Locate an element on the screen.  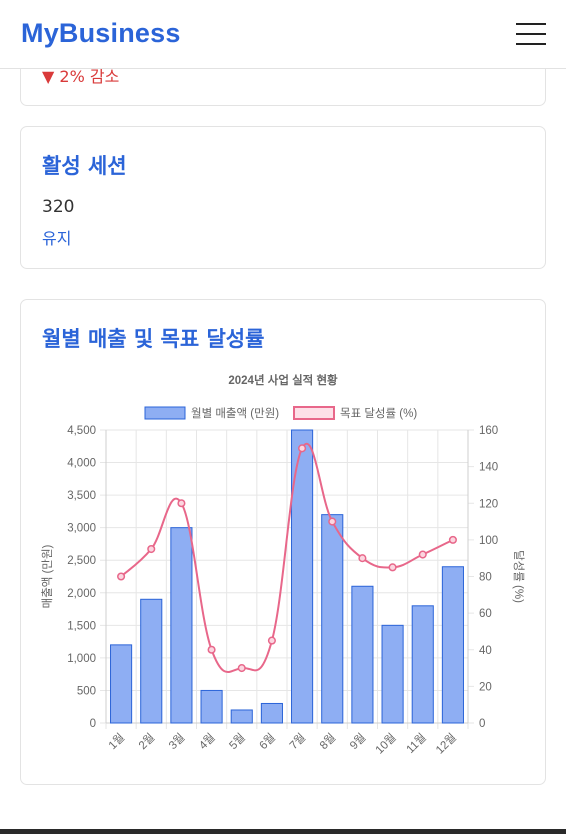
x-tick-label: 6월 is located at coordinates (267, 741).